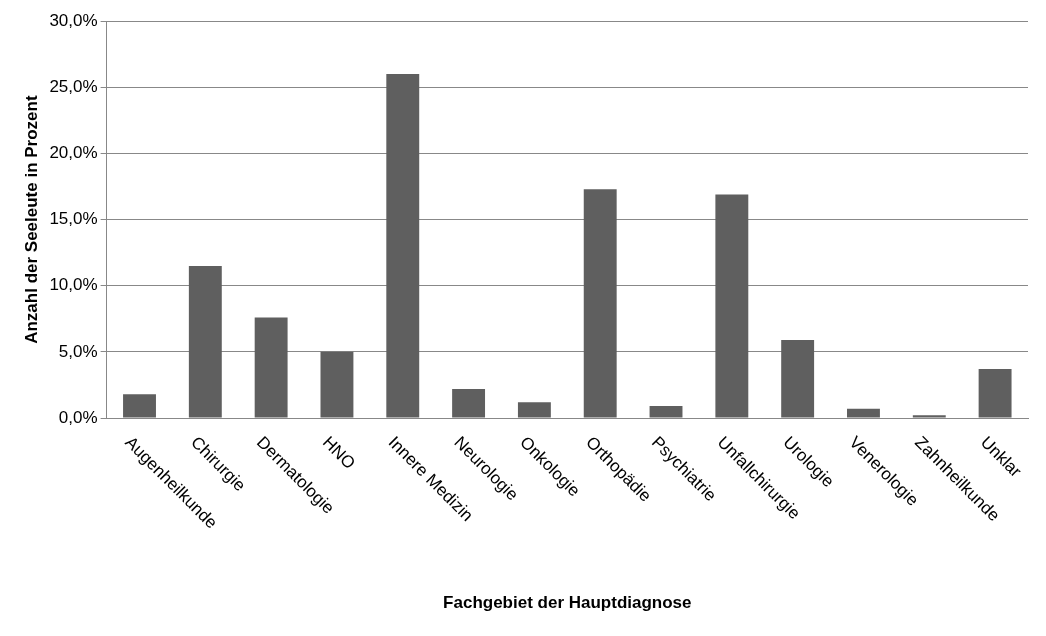 Image resolution: width=1046 pixels, height=636 pixels. Describe the element at coordinates (73, 219) in the screenshot. I see `y-tick-label: 15,0%` at that location.